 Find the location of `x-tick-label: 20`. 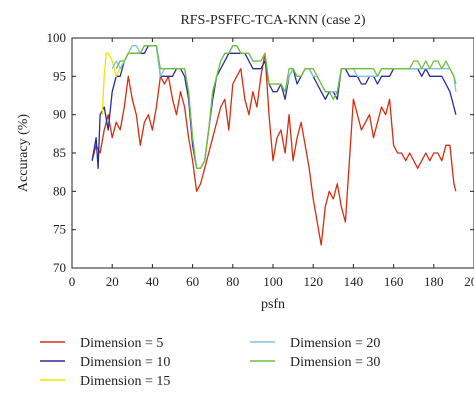

x-tick-label: 20 is located at coordinates (112, 281).